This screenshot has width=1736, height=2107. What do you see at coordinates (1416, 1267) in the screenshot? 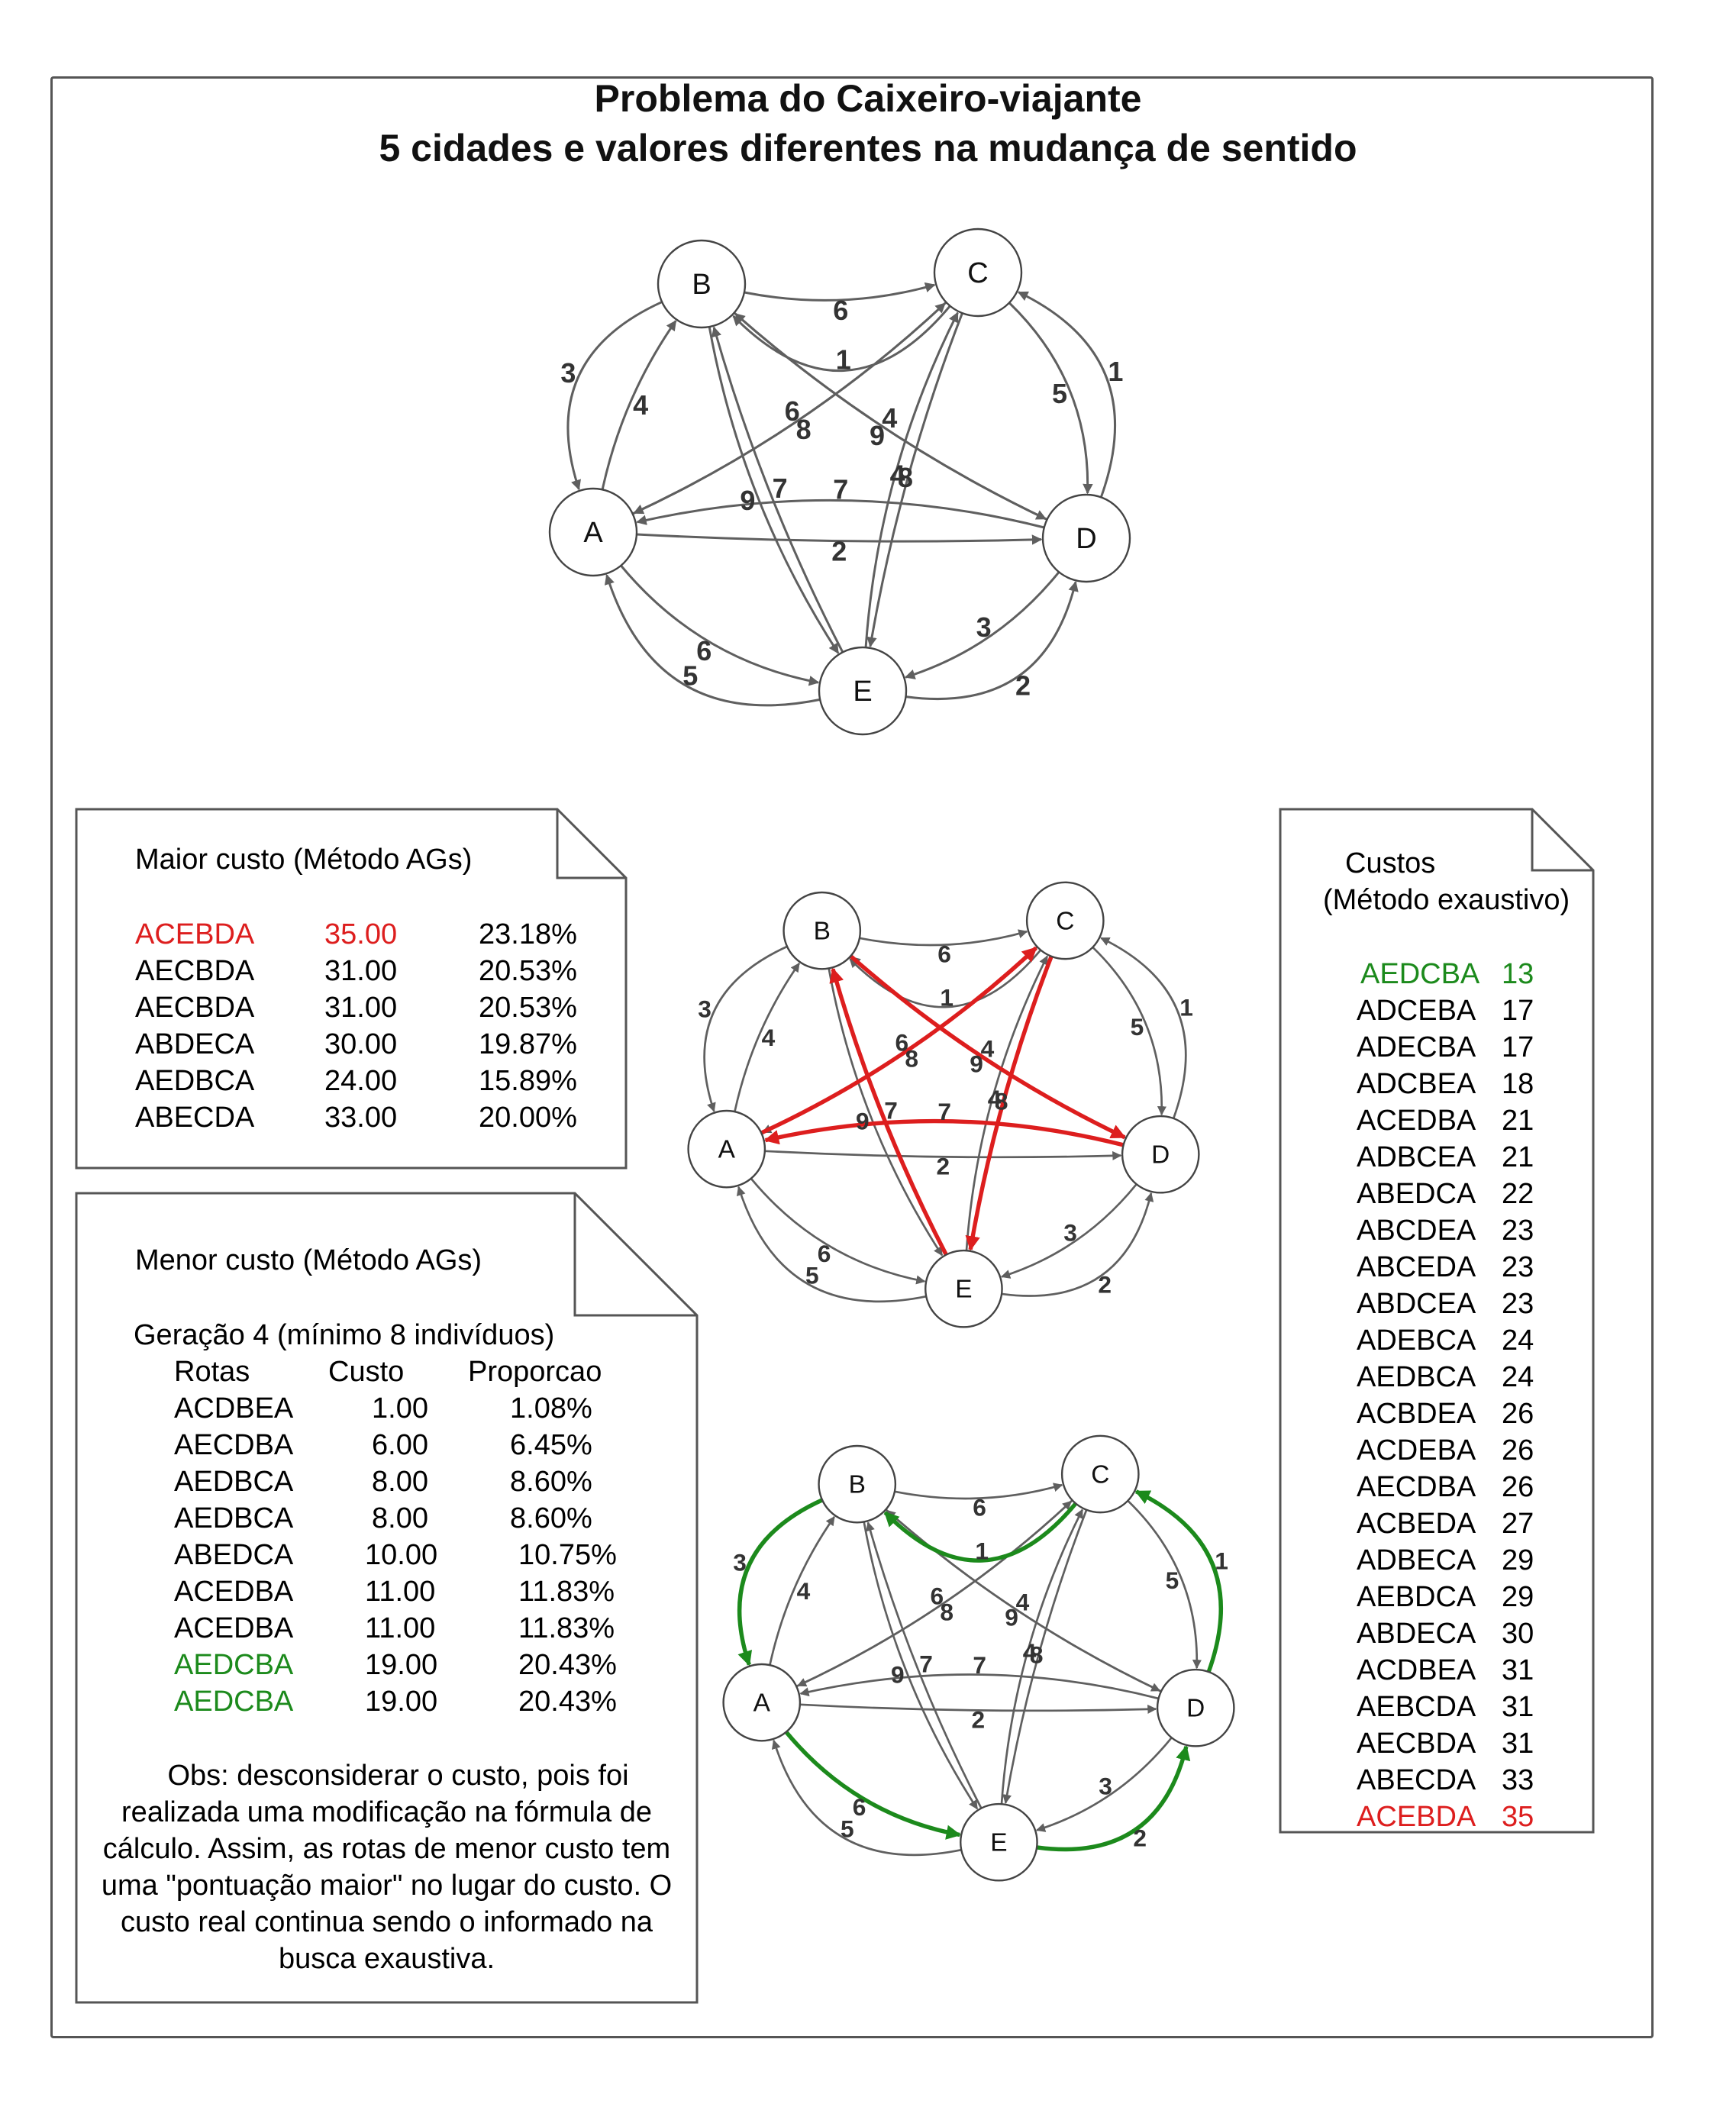
I see `custos-row-rota: ABCEDA` at bounding box center [1416, 1267].